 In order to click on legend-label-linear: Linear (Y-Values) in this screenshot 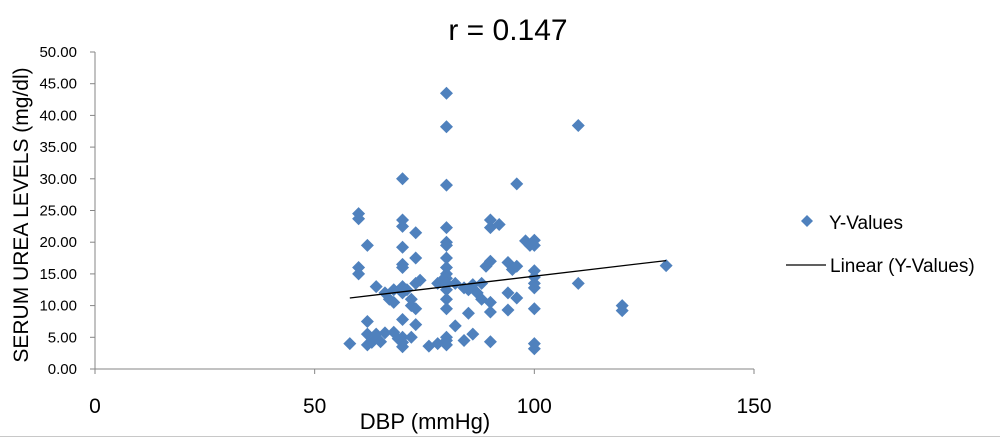, I will do `click(902, 266)`.